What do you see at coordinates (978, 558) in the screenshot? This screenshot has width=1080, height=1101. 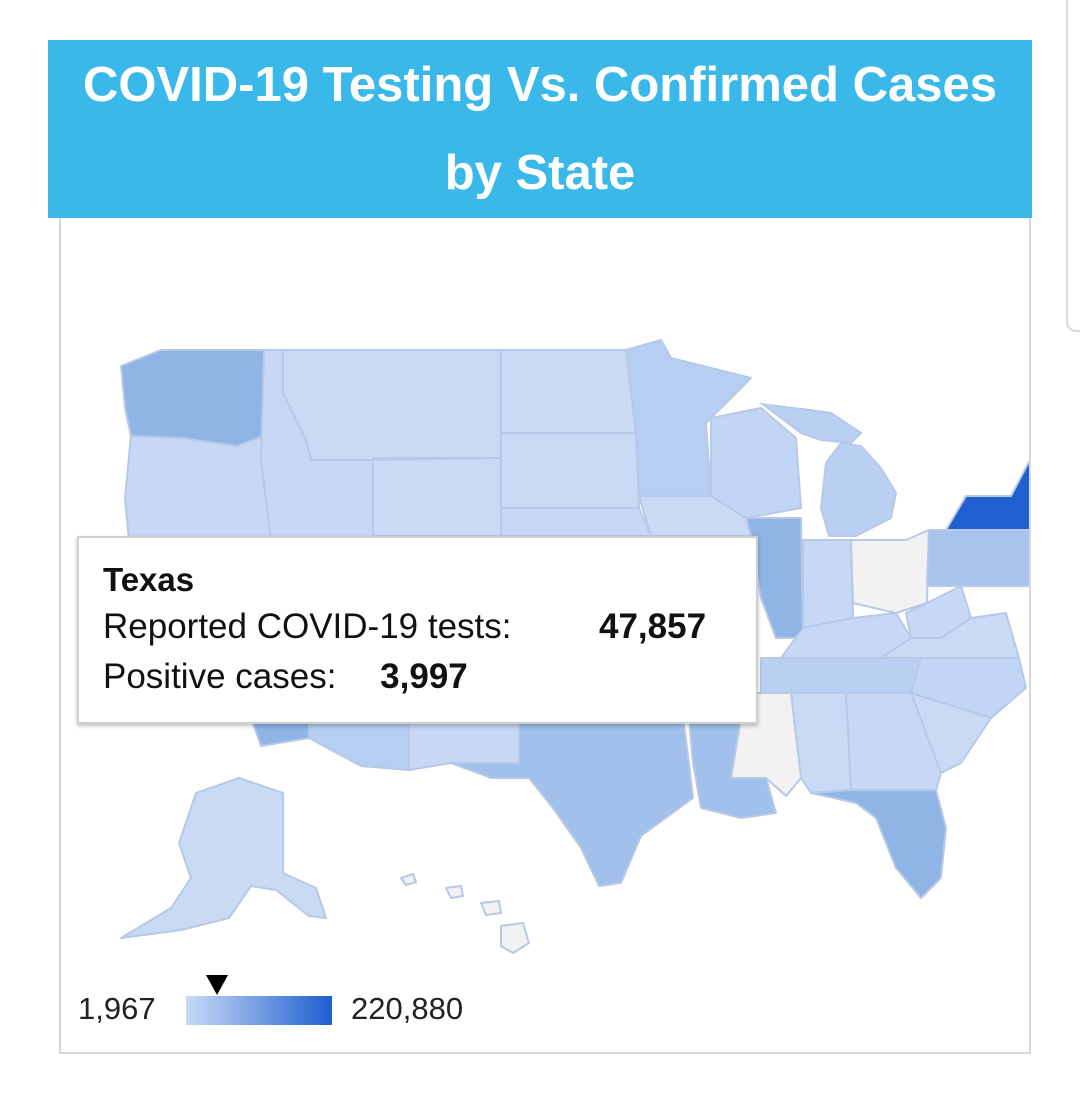 I see `state-pennsylvania` at bounding box center [978, 558].